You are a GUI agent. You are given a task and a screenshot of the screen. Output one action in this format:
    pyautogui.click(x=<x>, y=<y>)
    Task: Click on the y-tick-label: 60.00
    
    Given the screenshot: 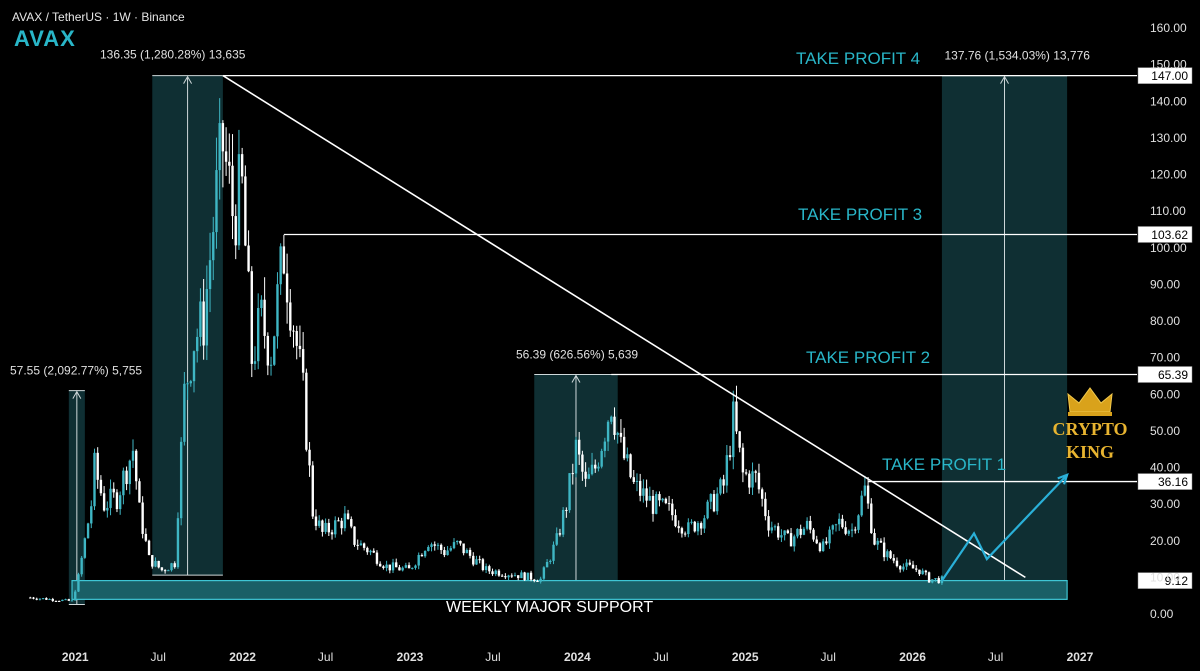 What is the action you would take?
    pyautogui.click(x=1165, y=394)
    